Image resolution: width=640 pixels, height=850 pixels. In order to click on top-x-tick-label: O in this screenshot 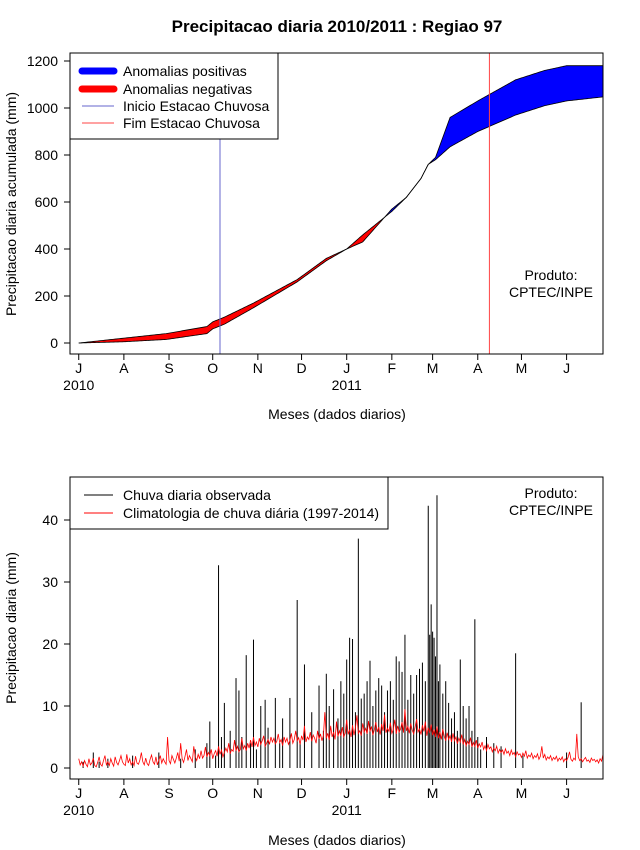, I will do `click(212, 368)`.